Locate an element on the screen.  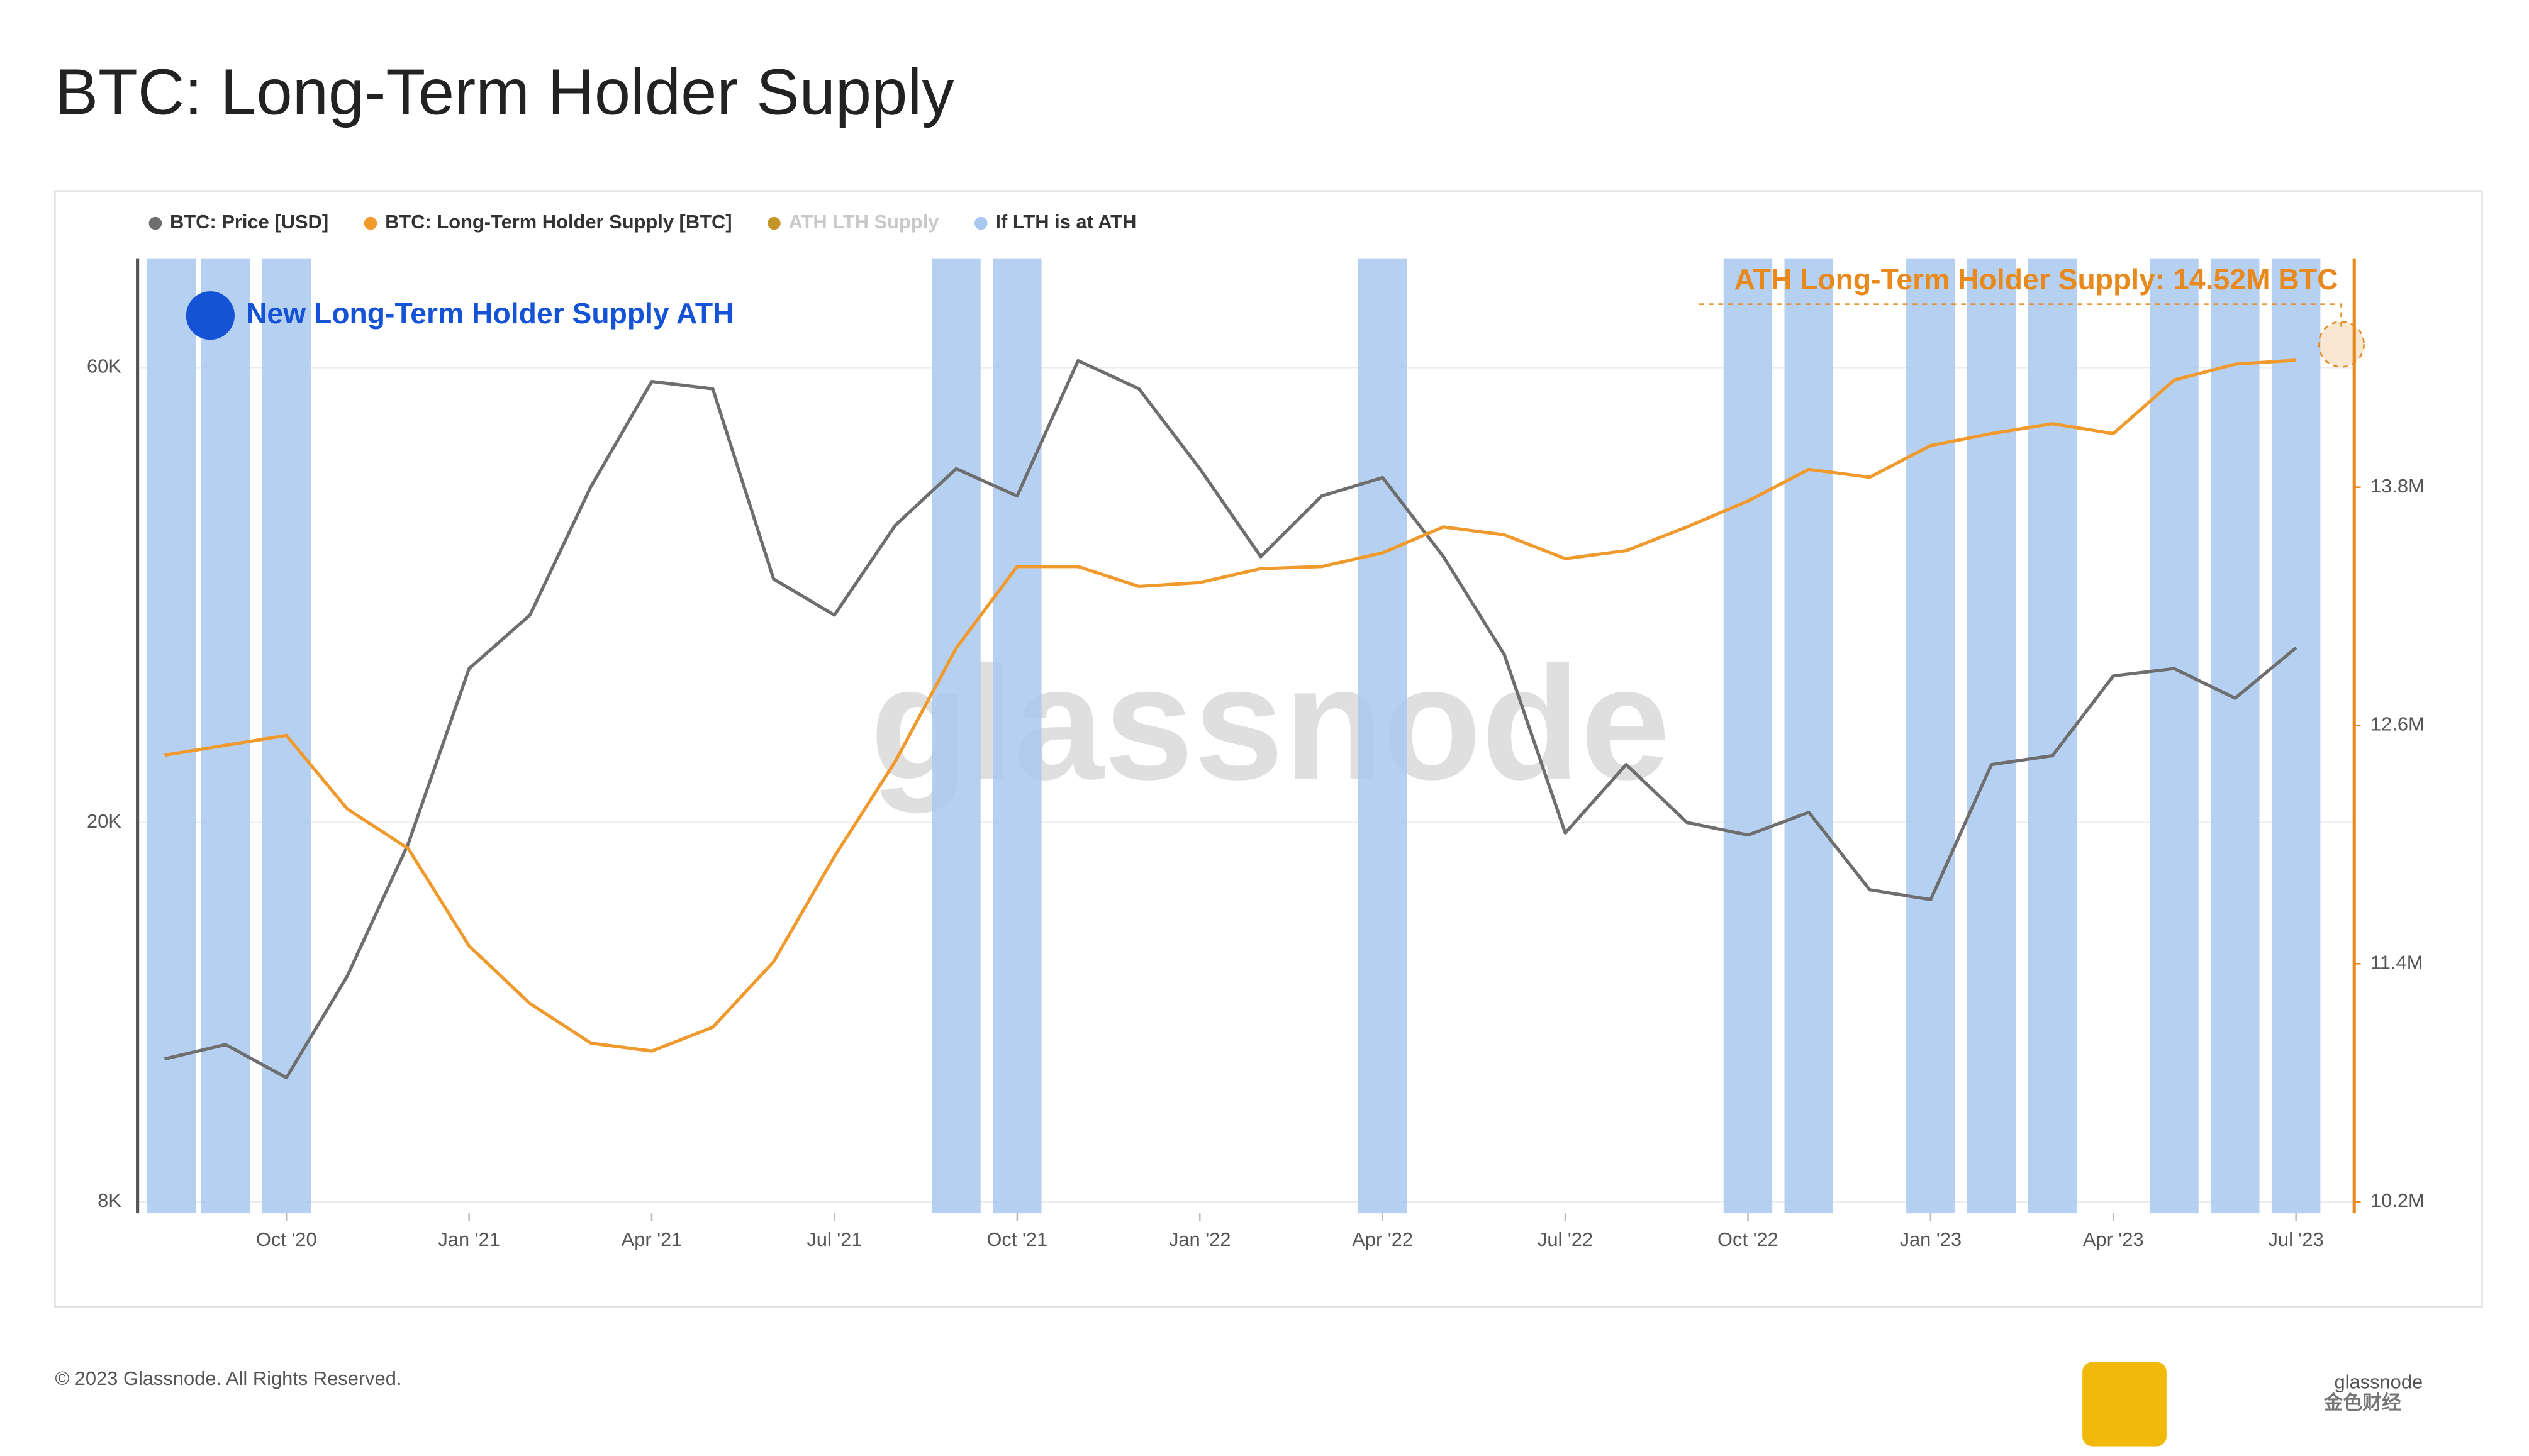
page-title: BTC: Long-Term Holder Supply is located at coordinates (504, 92).